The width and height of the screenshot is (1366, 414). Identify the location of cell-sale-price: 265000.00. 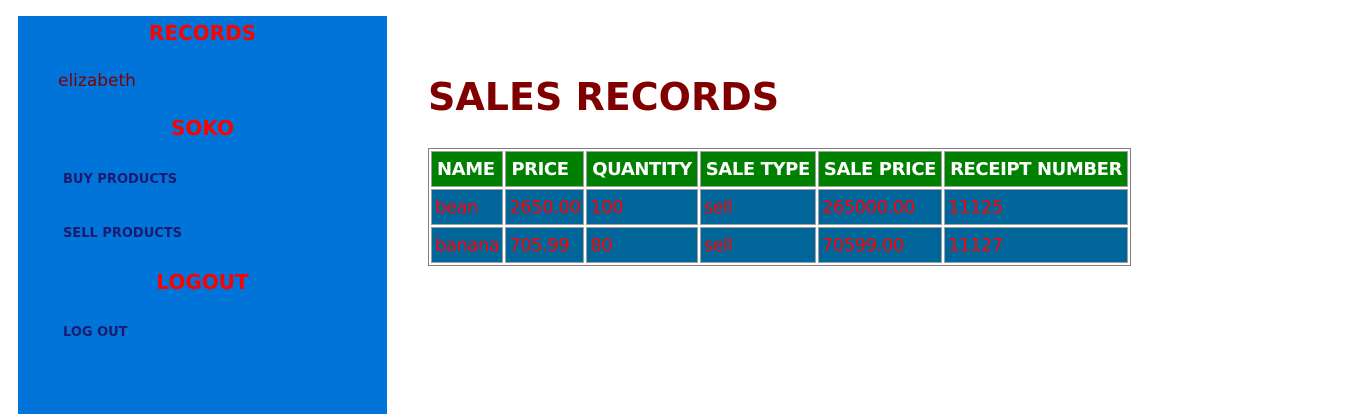
(880, 207).